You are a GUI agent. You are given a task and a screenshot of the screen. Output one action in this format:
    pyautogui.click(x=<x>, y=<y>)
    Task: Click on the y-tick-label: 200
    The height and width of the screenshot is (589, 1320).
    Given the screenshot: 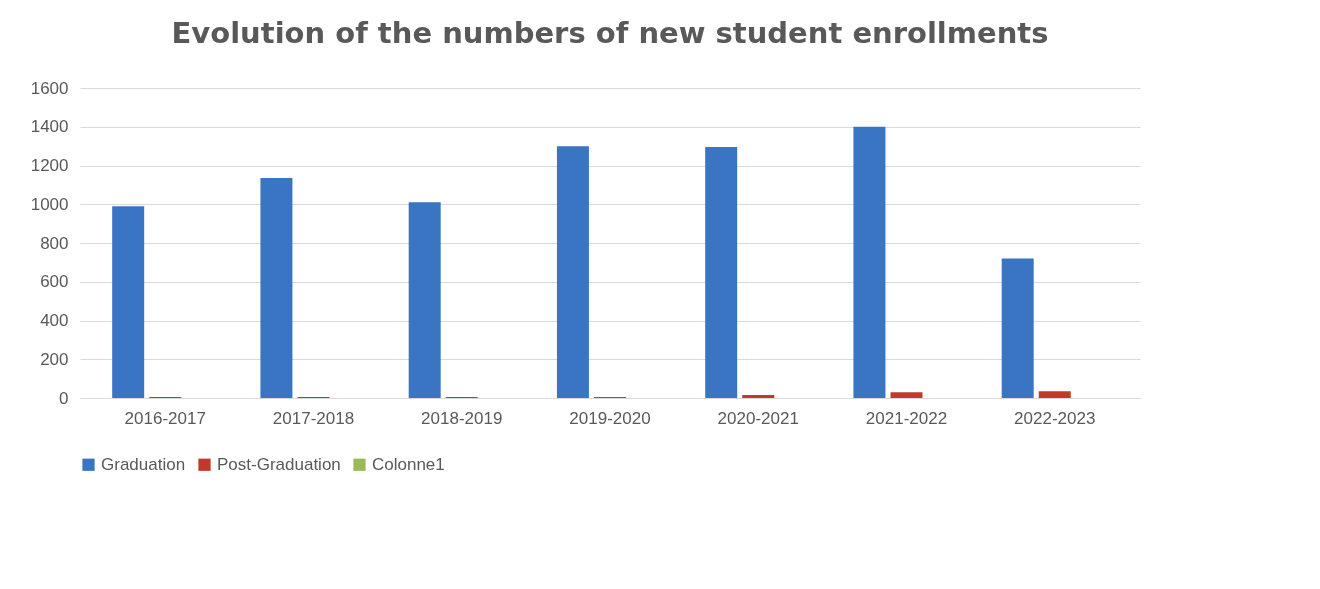 What is the action you would take?
    pyautogui.click(x=54, y=359)
    